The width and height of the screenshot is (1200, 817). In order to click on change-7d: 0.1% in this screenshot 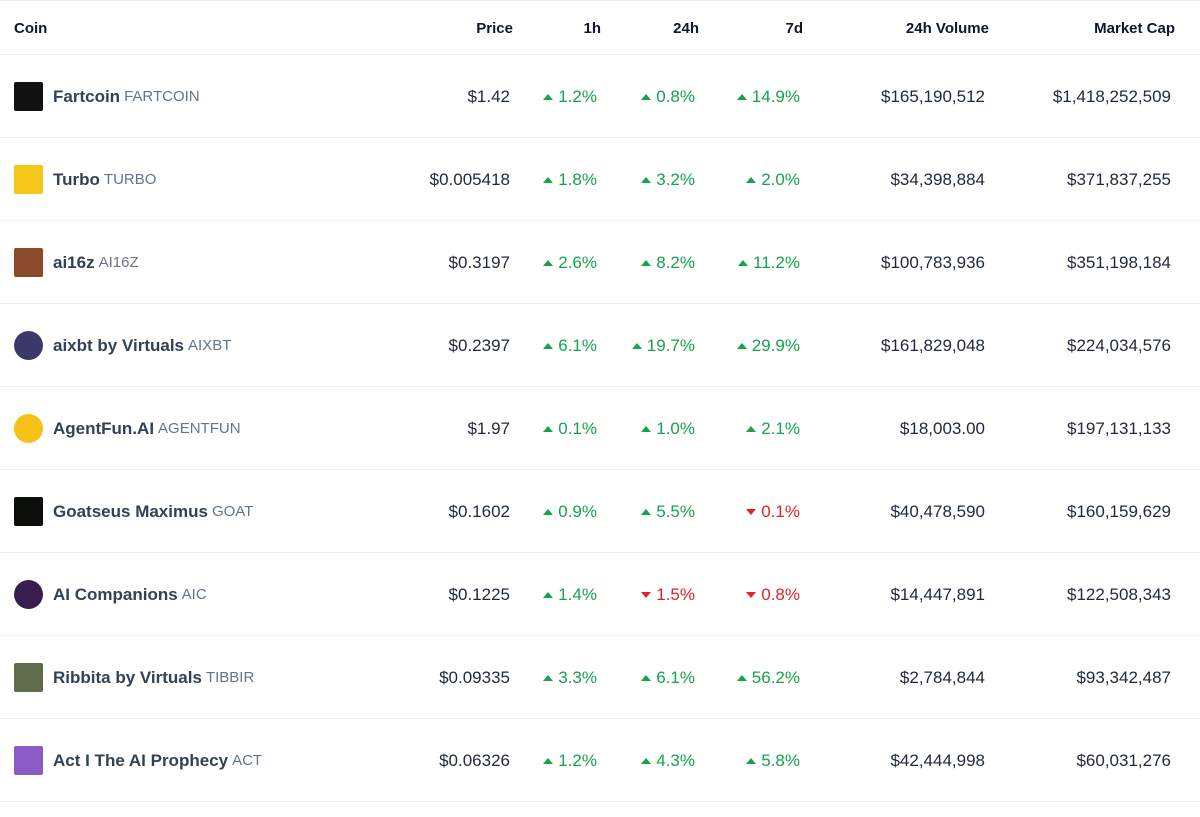, I will do `click(773, 512)`.